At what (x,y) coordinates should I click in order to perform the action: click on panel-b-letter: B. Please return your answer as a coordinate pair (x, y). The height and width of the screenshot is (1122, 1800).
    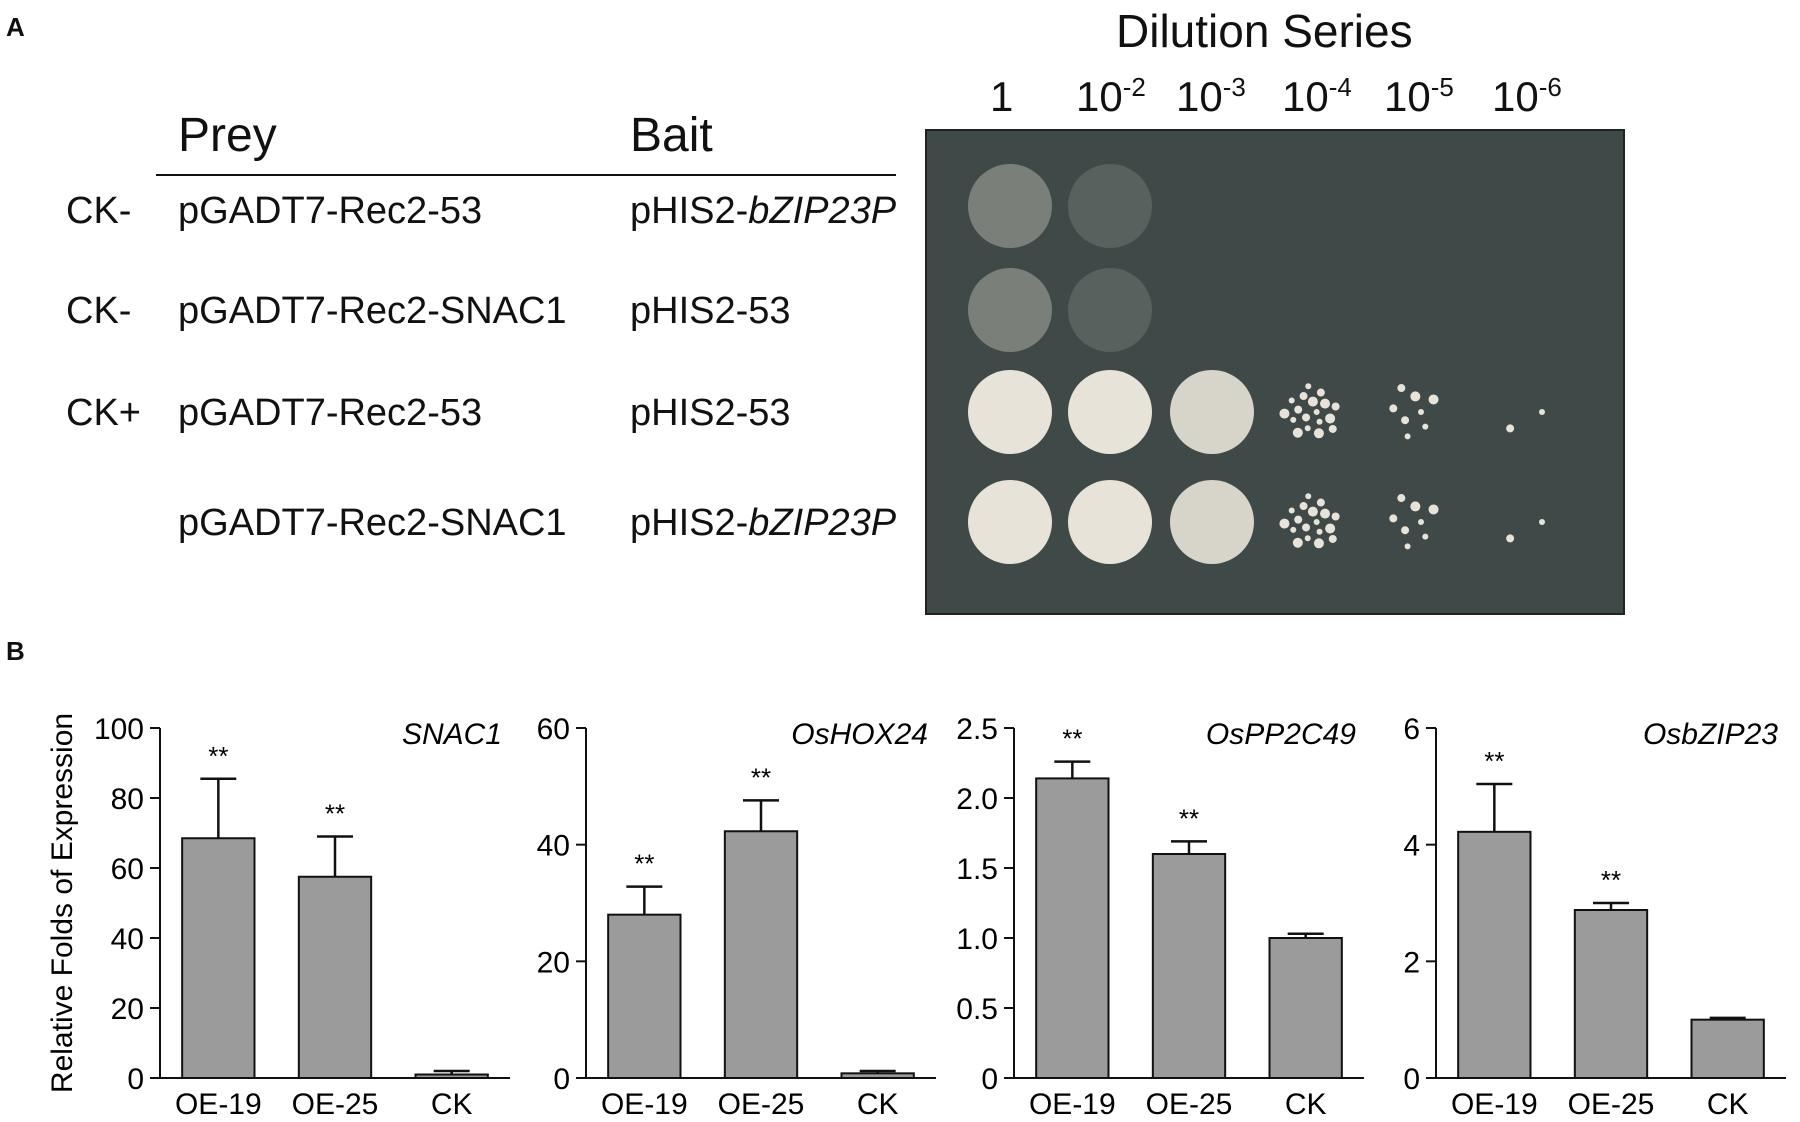
    Looking at the image, I should click on (15, 651).